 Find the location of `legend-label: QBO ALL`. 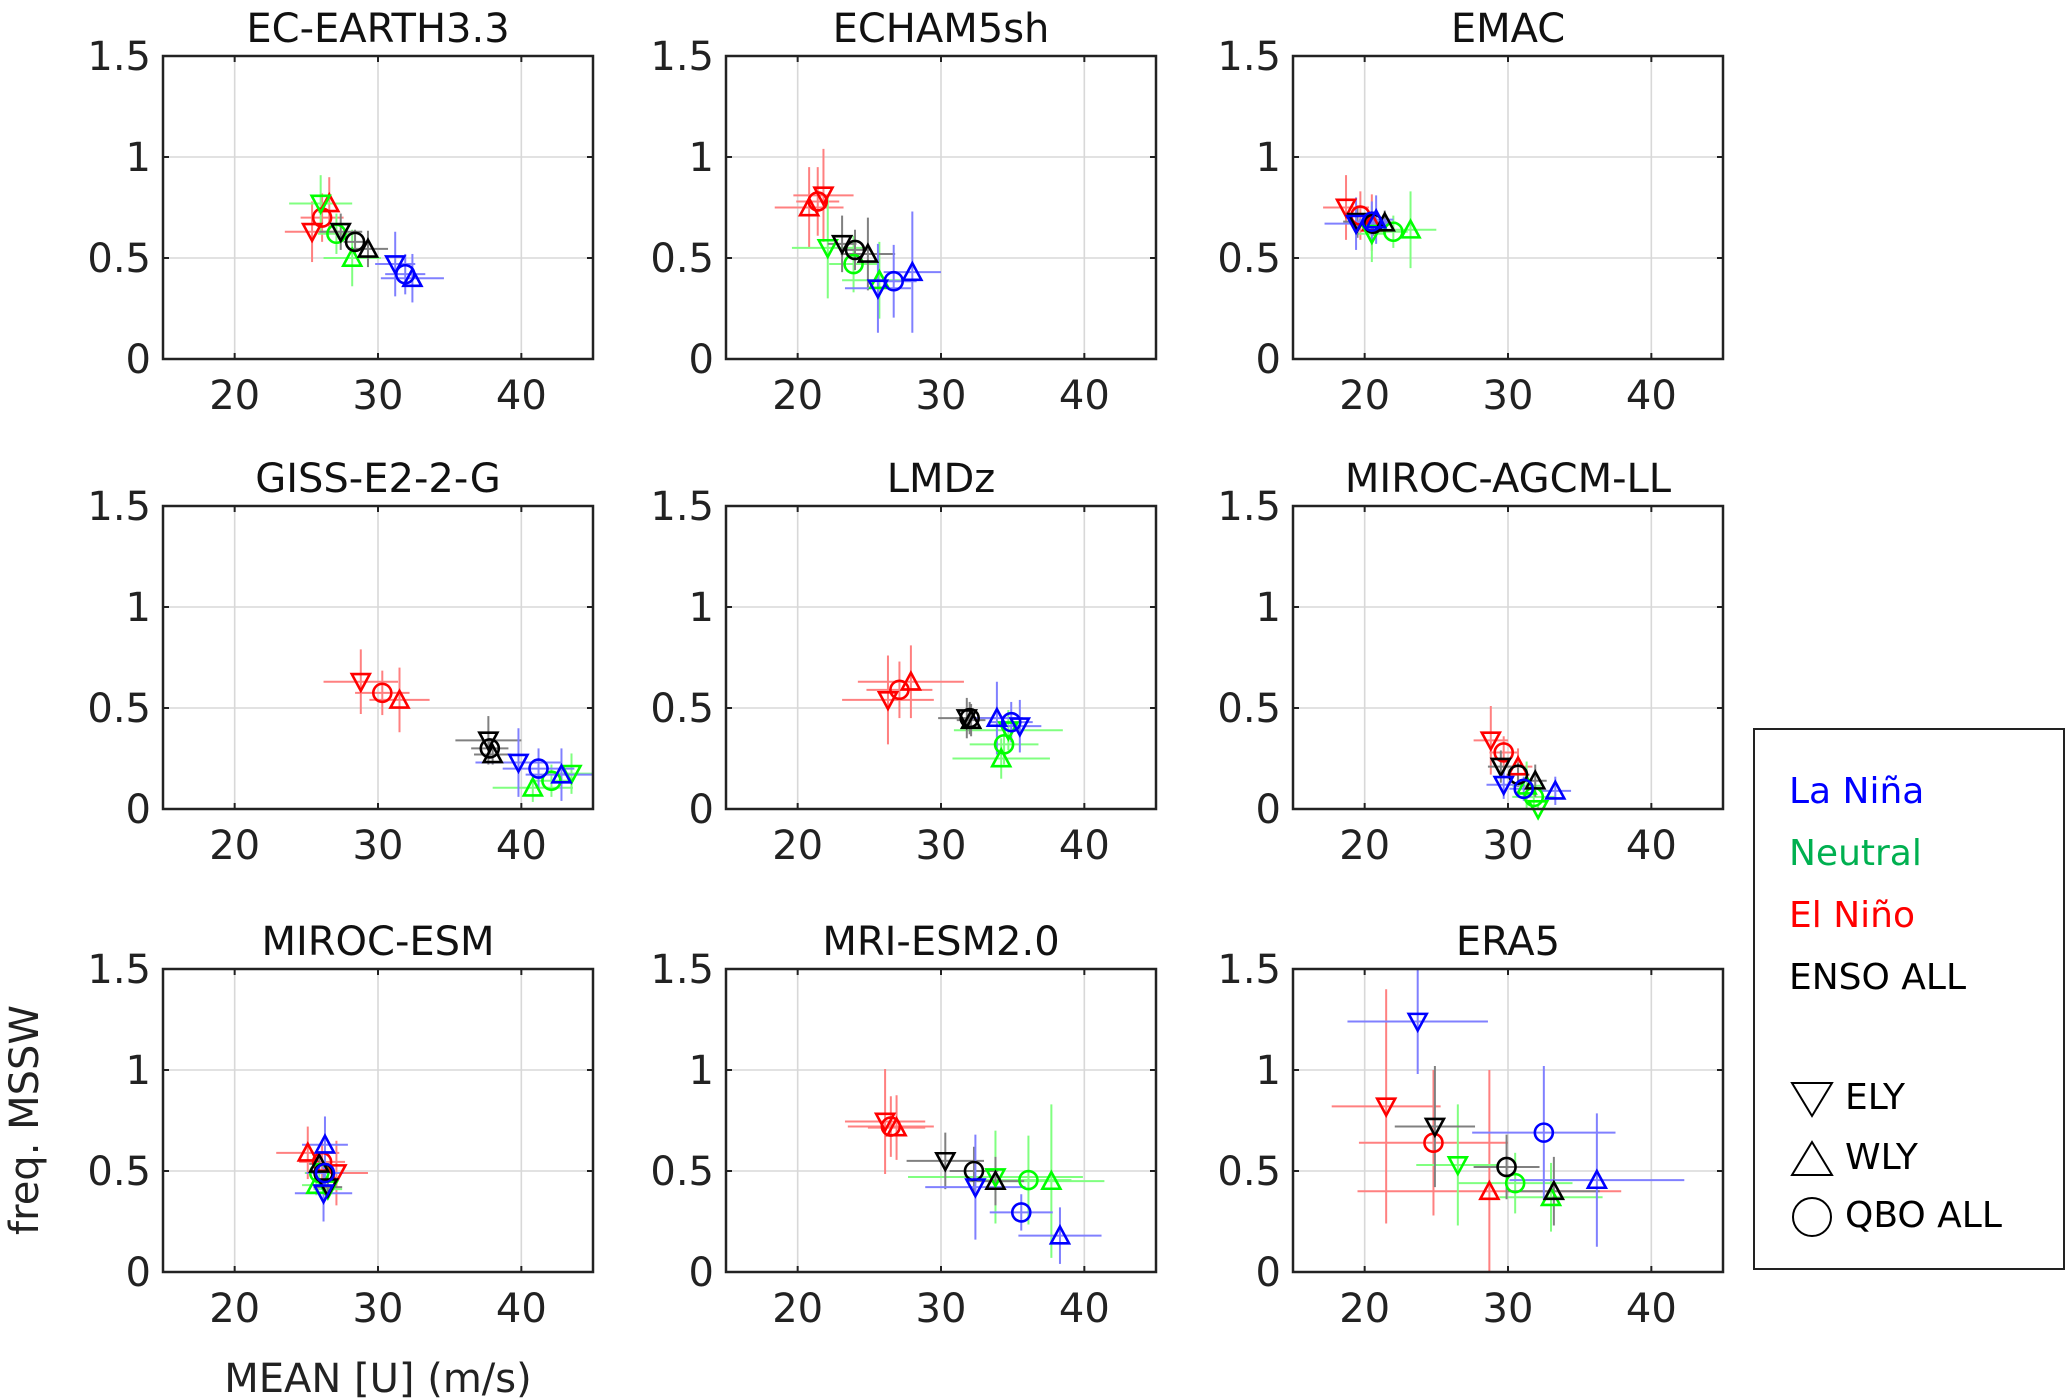

legend-label: QBO ALL is located at coordinates (1923, 1215).